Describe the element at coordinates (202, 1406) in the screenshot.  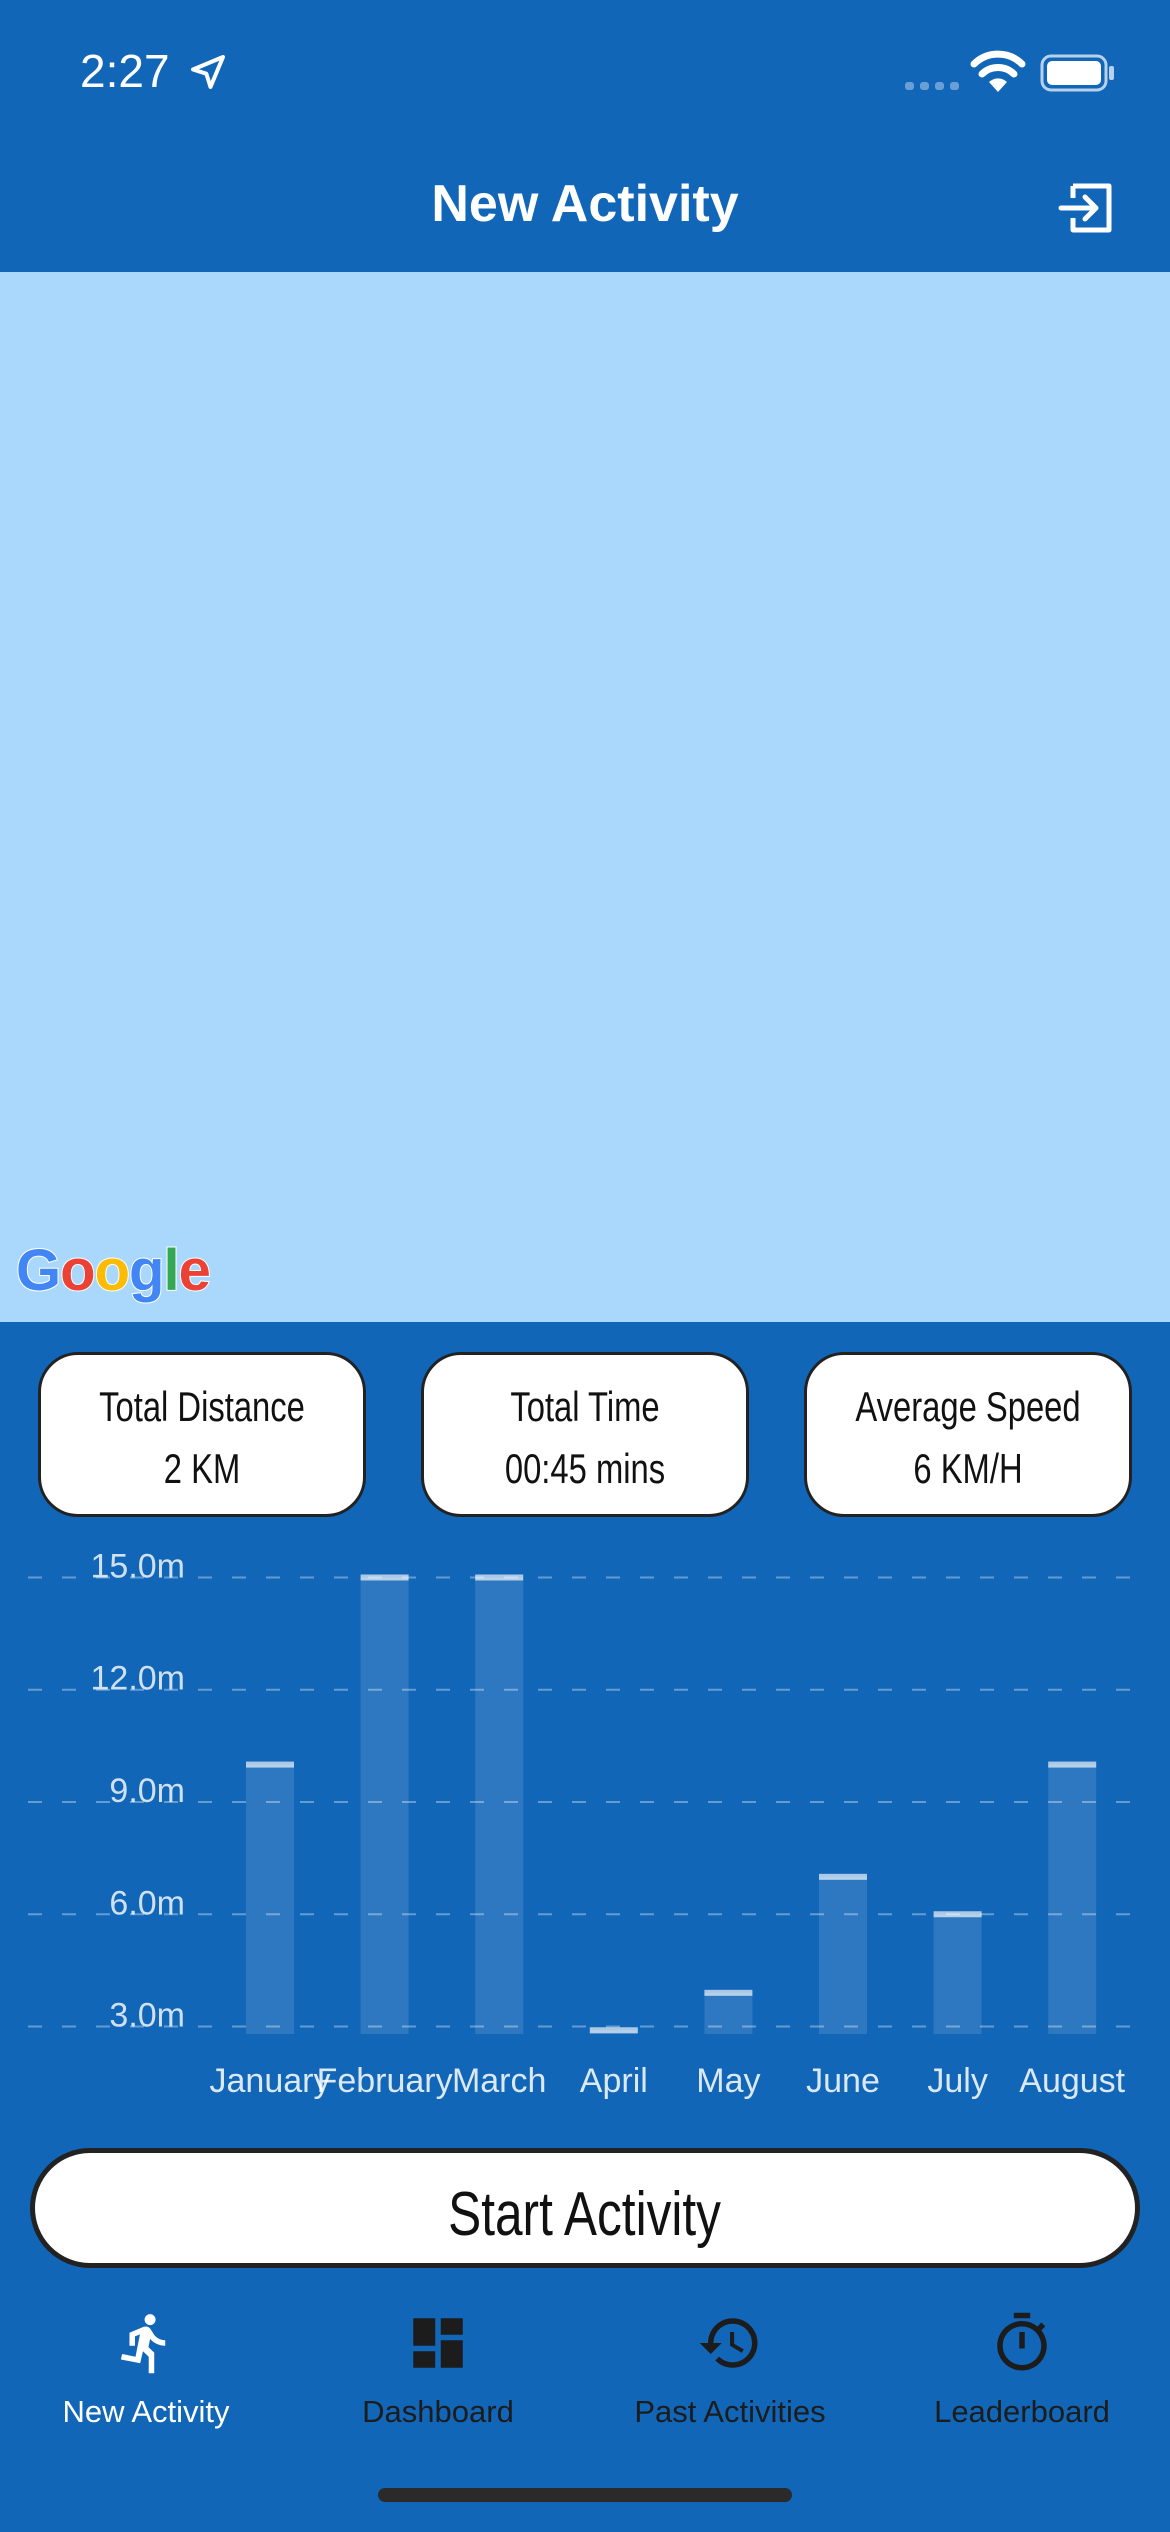
I see `stat-label: Total Distance` at that location.